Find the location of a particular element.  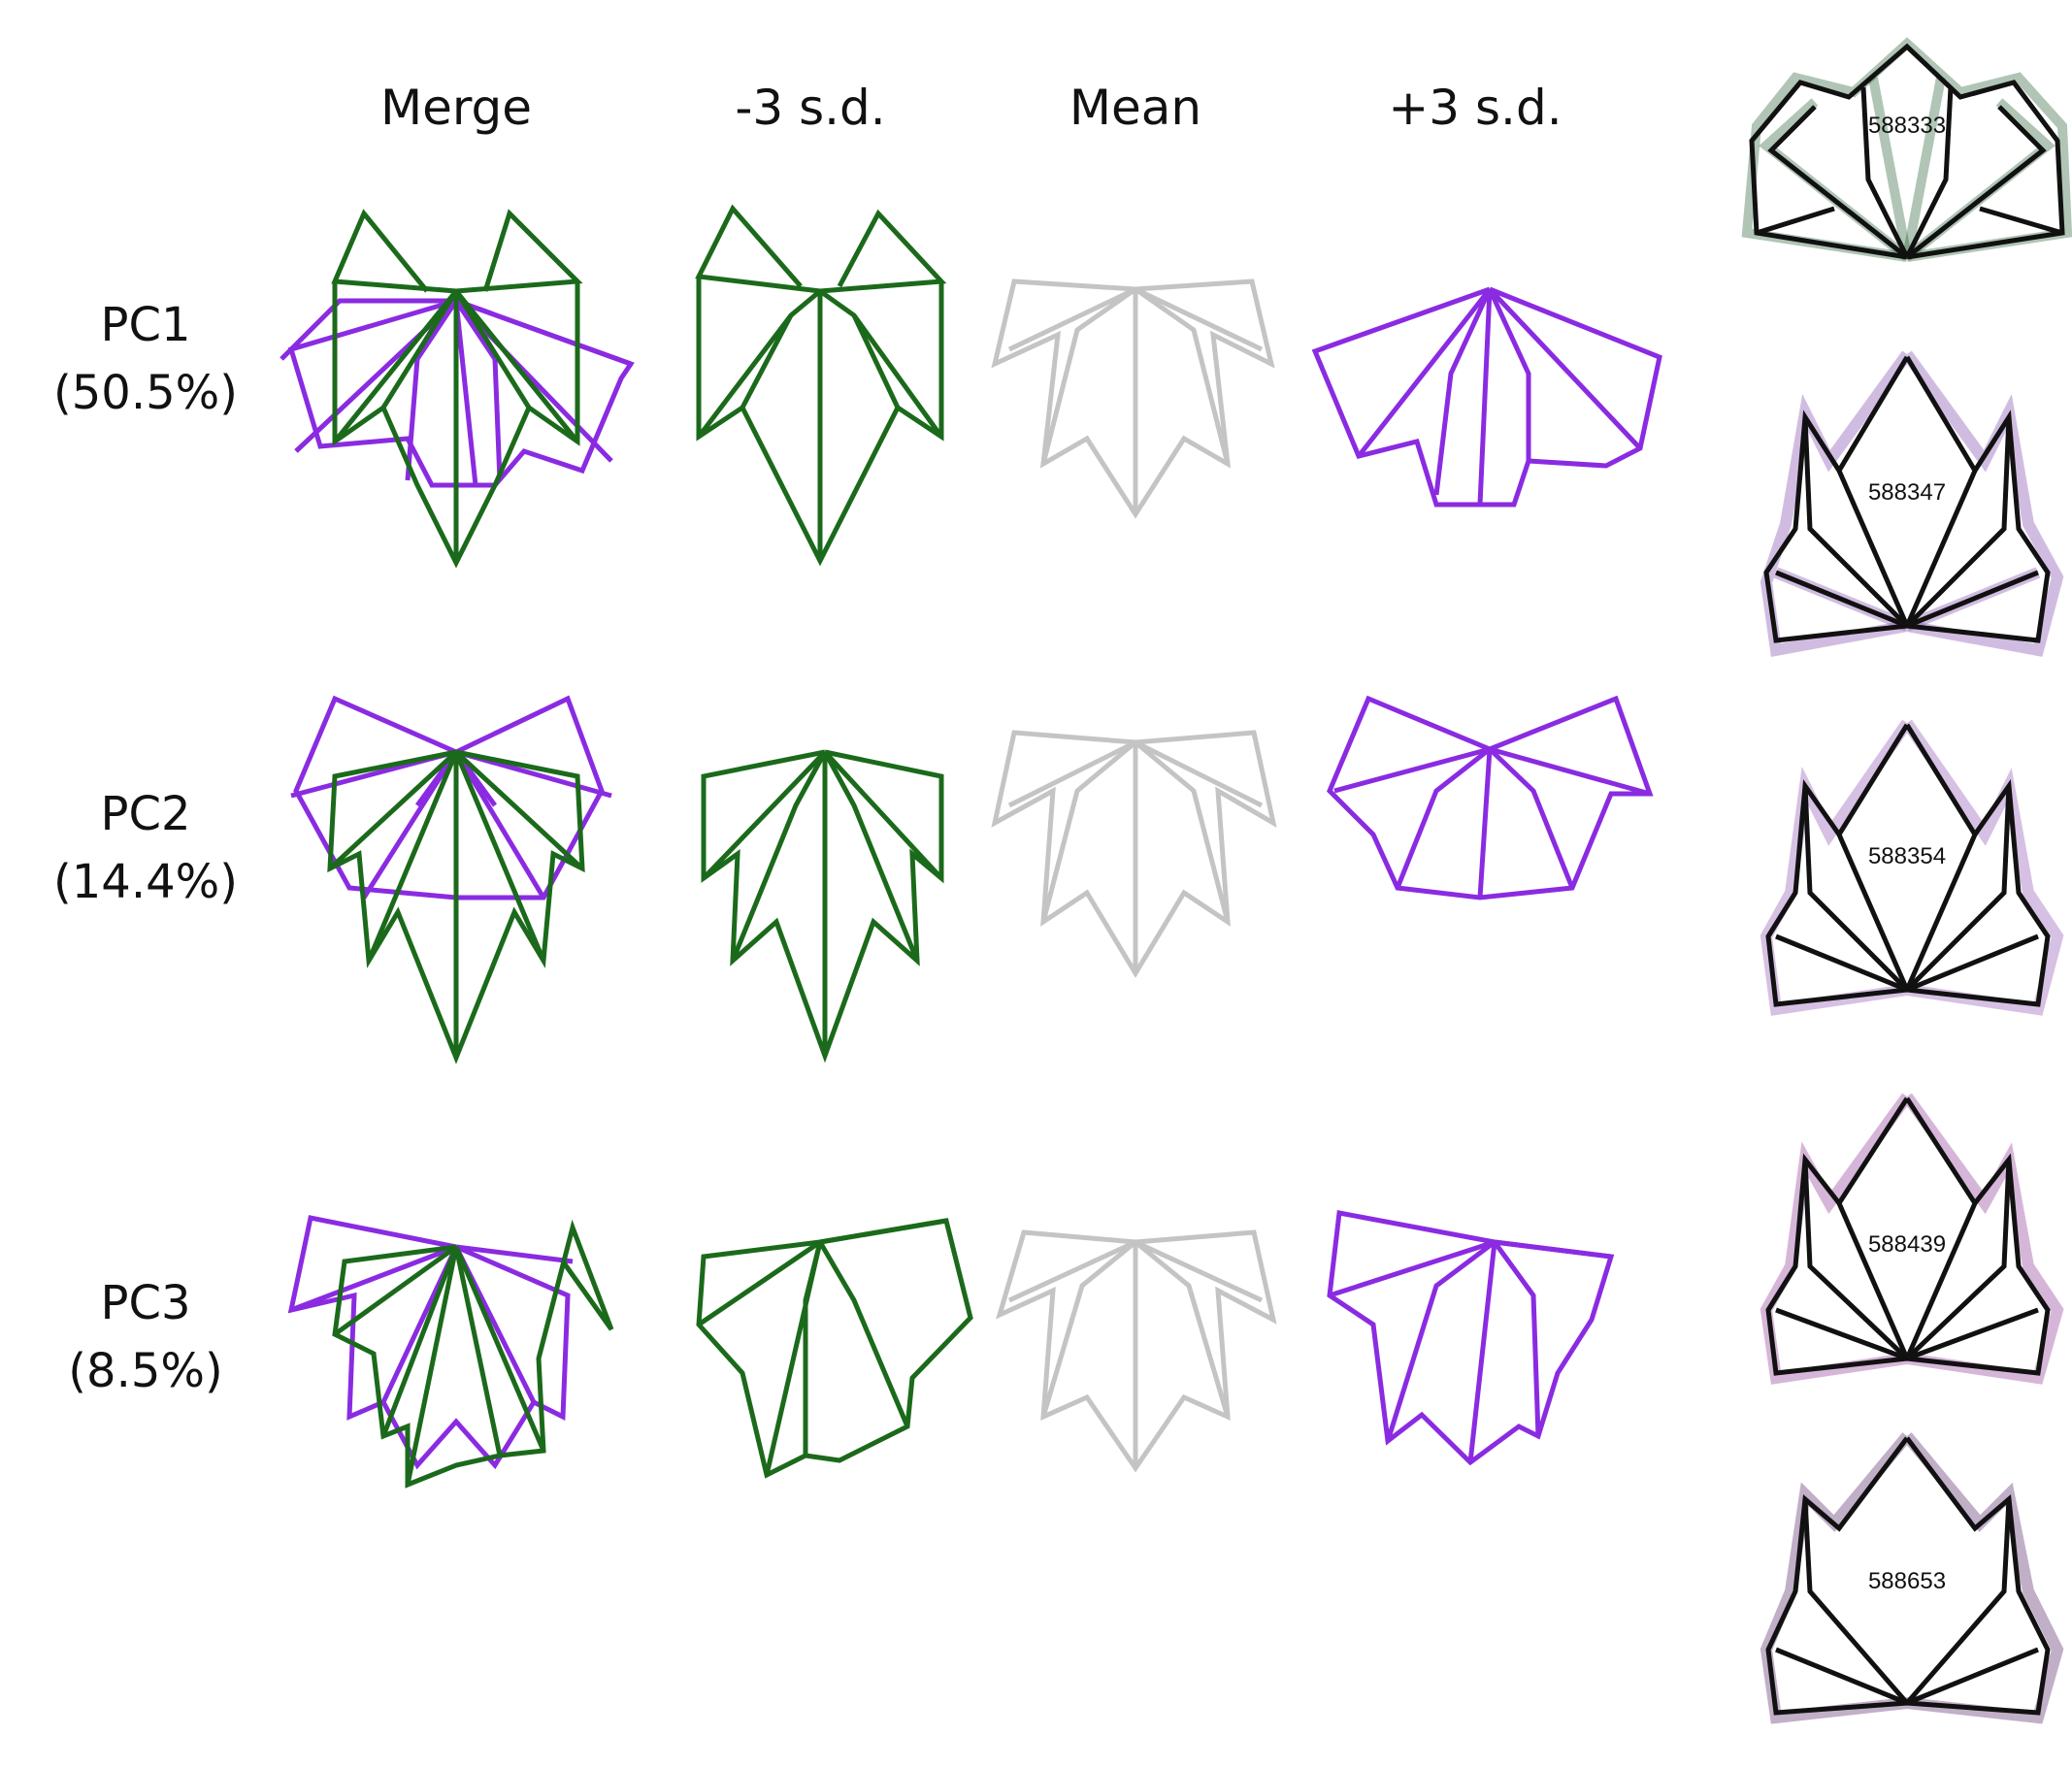

accession-label: 588439 is located at coordinates (1907, 1244).